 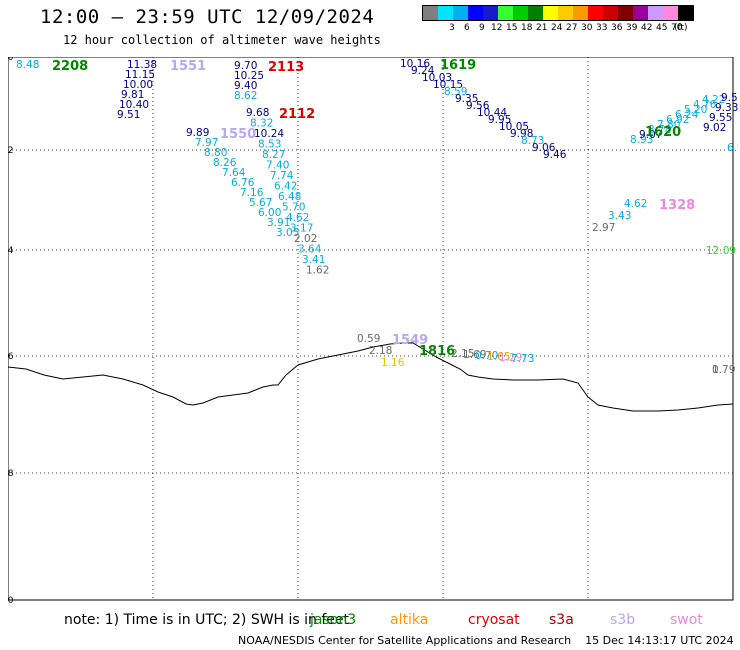 I want to click on track-time-label: 1620, so click(x=663, y=132).